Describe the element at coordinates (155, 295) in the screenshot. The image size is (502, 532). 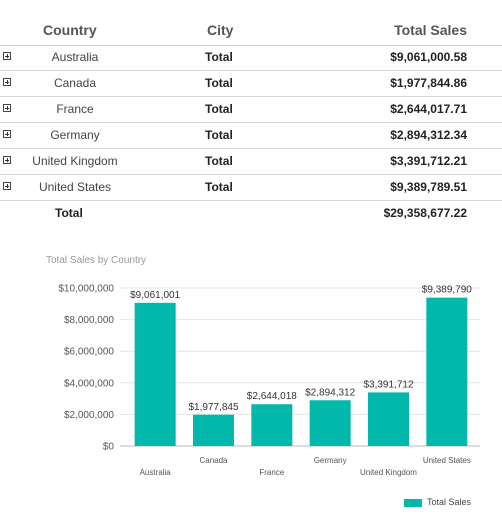
I see `data-label: $9,061,001` at that location.